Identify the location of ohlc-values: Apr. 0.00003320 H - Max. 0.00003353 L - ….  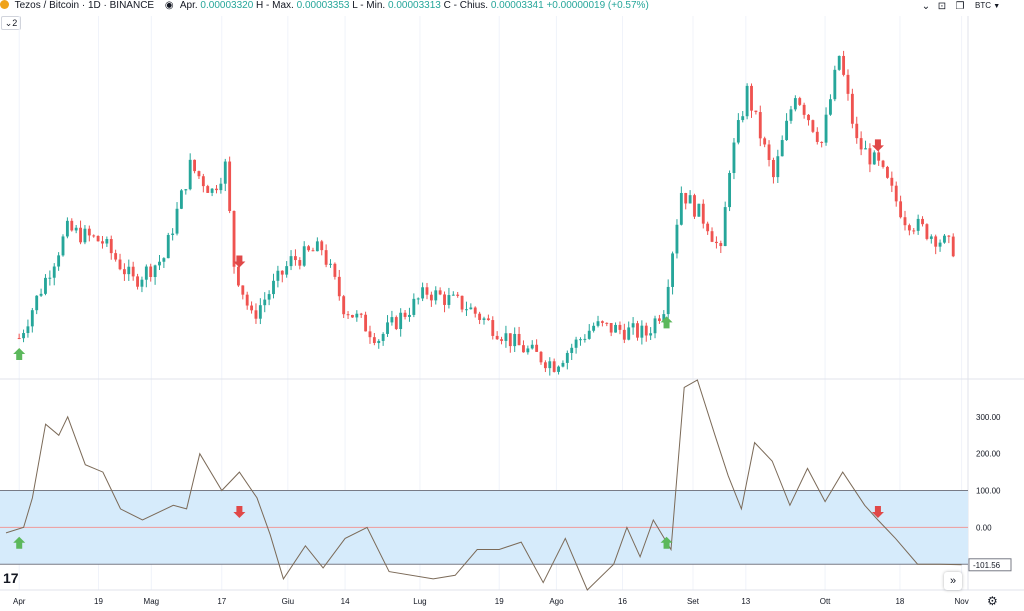
(414, 5).